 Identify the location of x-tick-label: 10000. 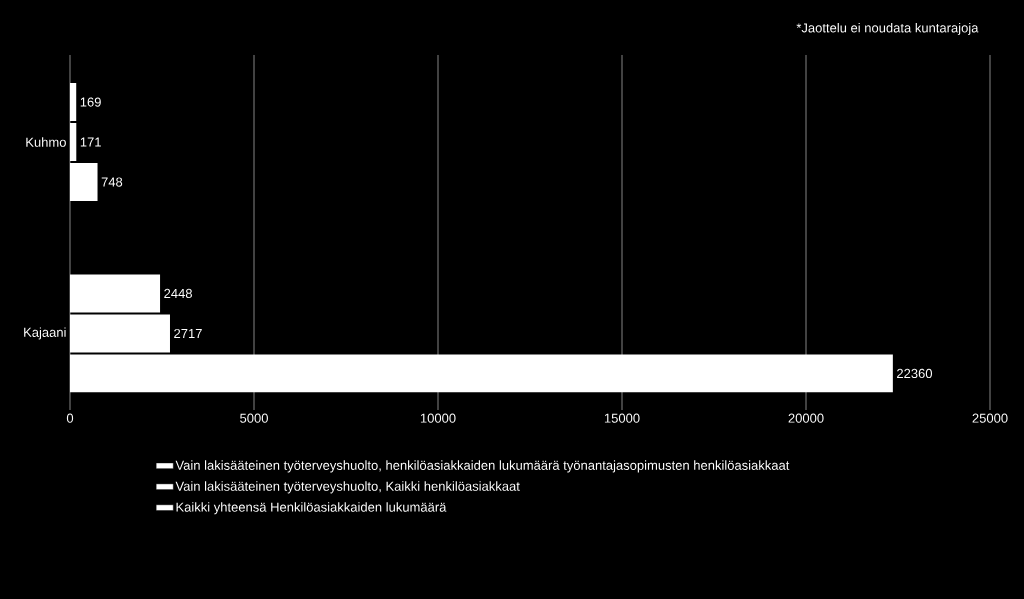
(438, 418).